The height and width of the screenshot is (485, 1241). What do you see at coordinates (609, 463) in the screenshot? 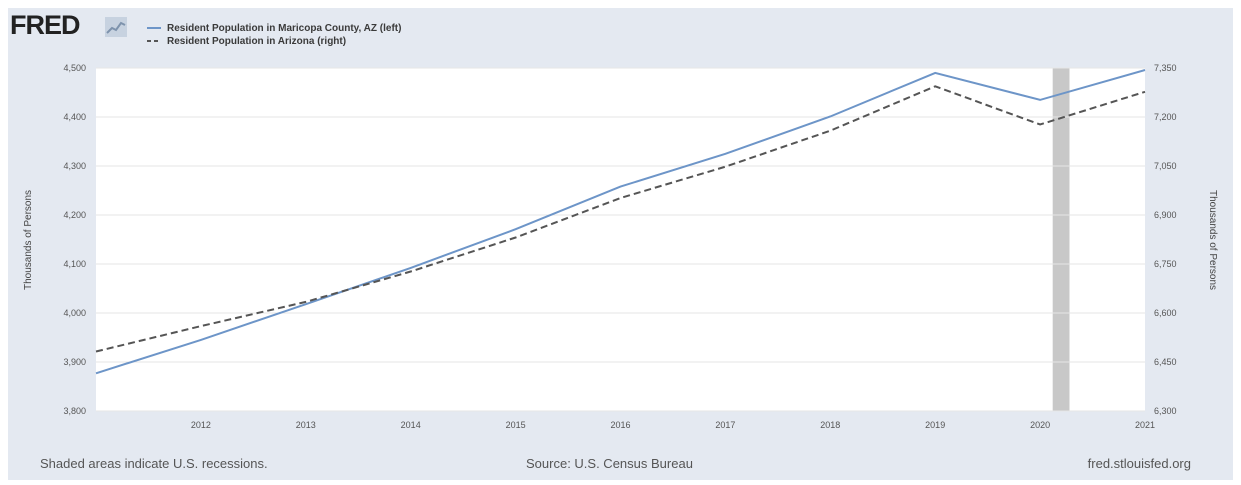
I see `footer-source: Source: U.S. Census Bureau` at bounding box center [609, 463].